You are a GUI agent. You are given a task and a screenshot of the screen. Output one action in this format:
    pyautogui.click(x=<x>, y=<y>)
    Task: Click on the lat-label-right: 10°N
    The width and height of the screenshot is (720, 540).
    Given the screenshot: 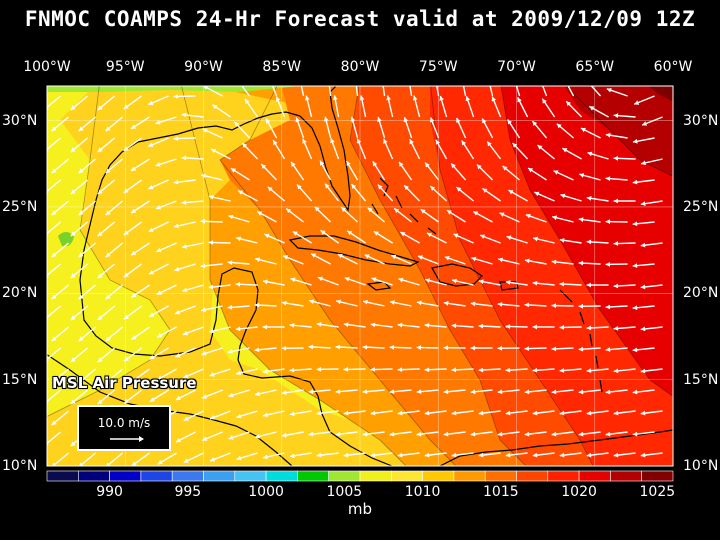 What is the action you would take?
    pyautogui.click(x=701, y=466)
    